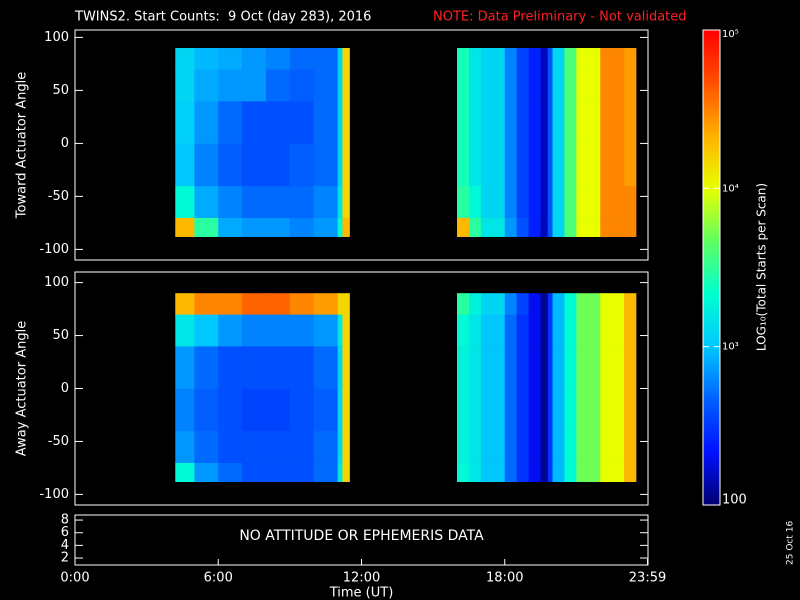 The height and width of the screenshot is (600, 800). What do you see at coordinates (22, 388) in the screenshot?
I see `y-axis-label: Away Actuator Angle` at bounding box center [22, 388].